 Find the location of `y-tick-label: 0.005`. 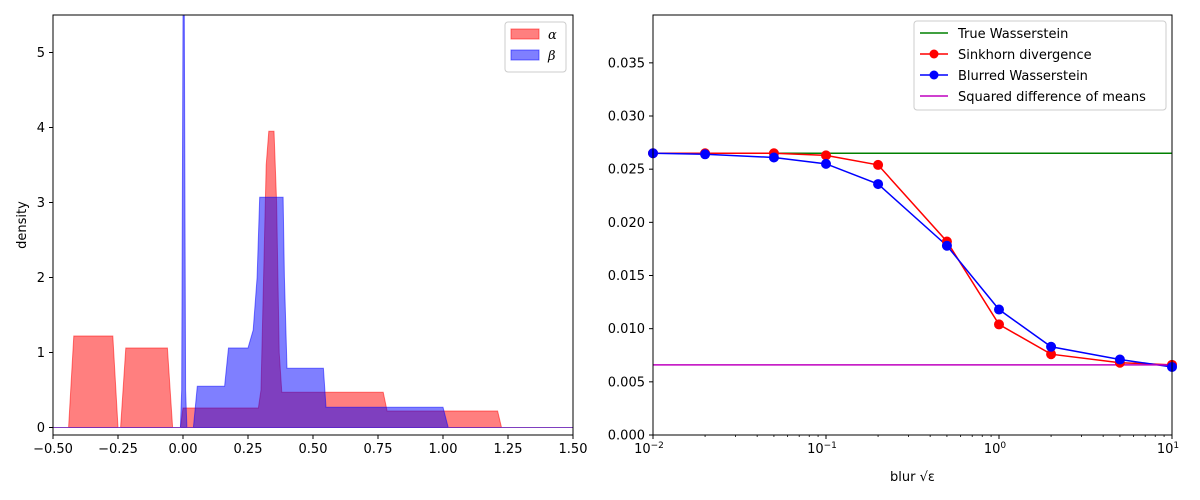

y-tick-label: 0.005 is located at coordinates (626, 382).